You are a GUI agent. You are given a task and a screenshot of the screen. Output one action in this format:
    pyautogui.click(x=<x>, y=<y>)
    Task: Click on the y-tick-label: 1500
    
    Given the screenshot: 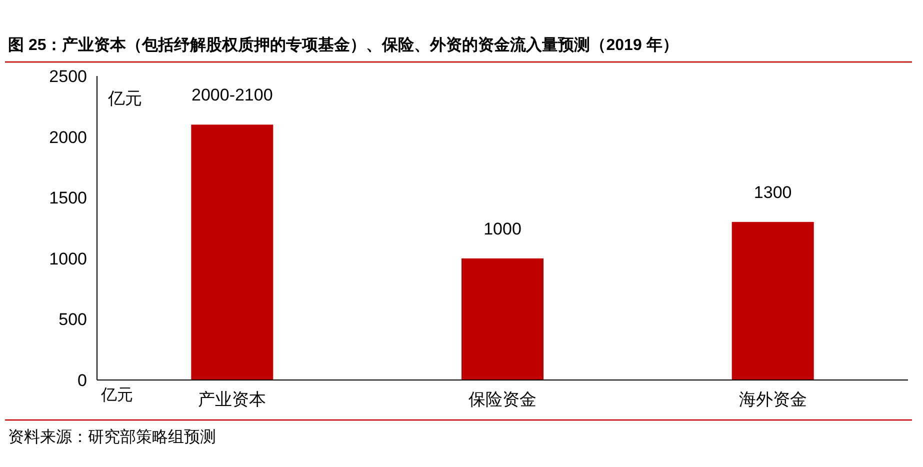 What is the action you would take?
    pyautogui.click(x=68, y=198)
    